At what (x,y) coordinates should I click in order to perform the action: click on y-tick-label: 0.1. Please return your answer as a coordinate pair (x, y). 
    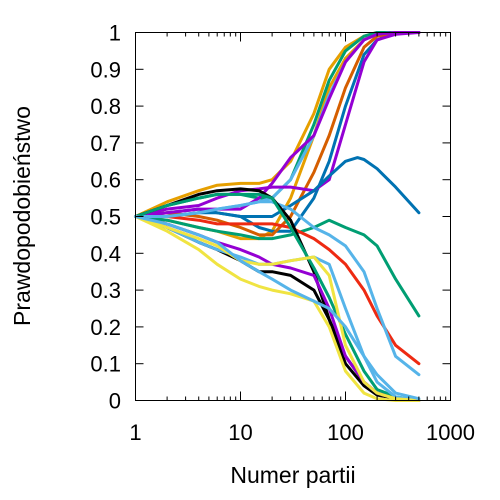
    Looking at the image, I should click on (105, 364).